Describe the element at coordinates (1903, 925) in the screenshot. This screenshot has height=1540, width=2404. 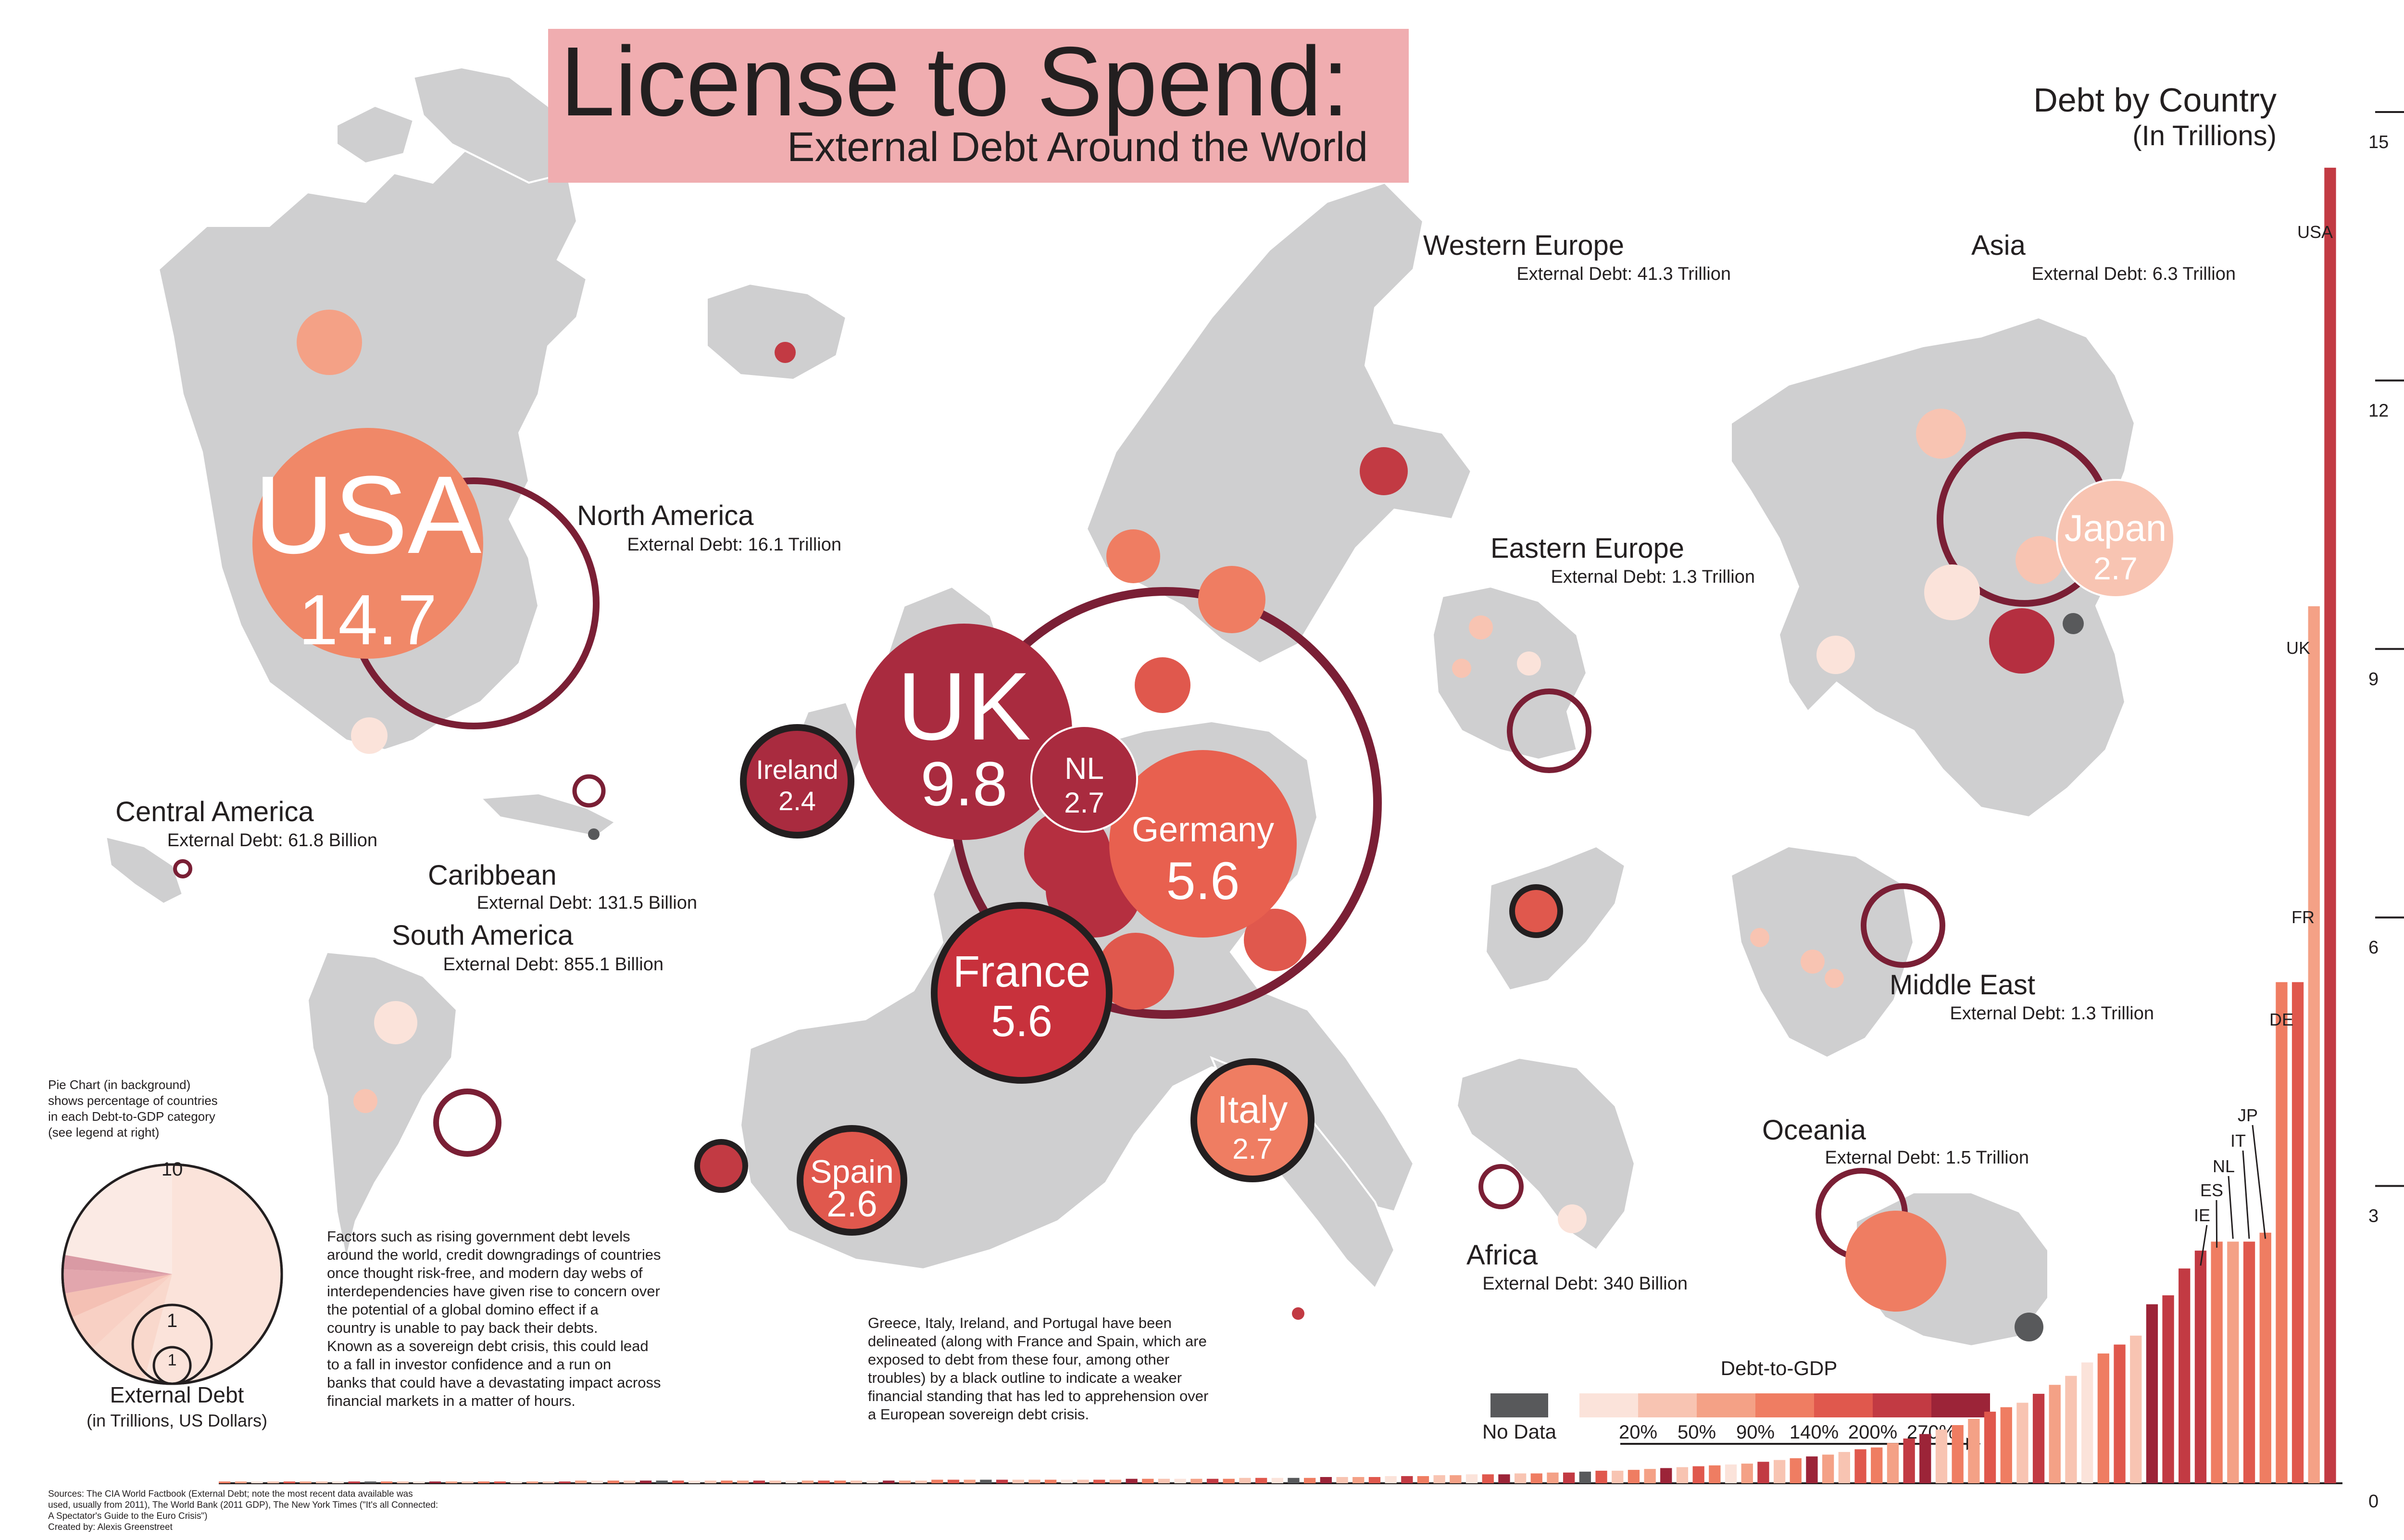
I see `middle-east-total-ring` at that location.